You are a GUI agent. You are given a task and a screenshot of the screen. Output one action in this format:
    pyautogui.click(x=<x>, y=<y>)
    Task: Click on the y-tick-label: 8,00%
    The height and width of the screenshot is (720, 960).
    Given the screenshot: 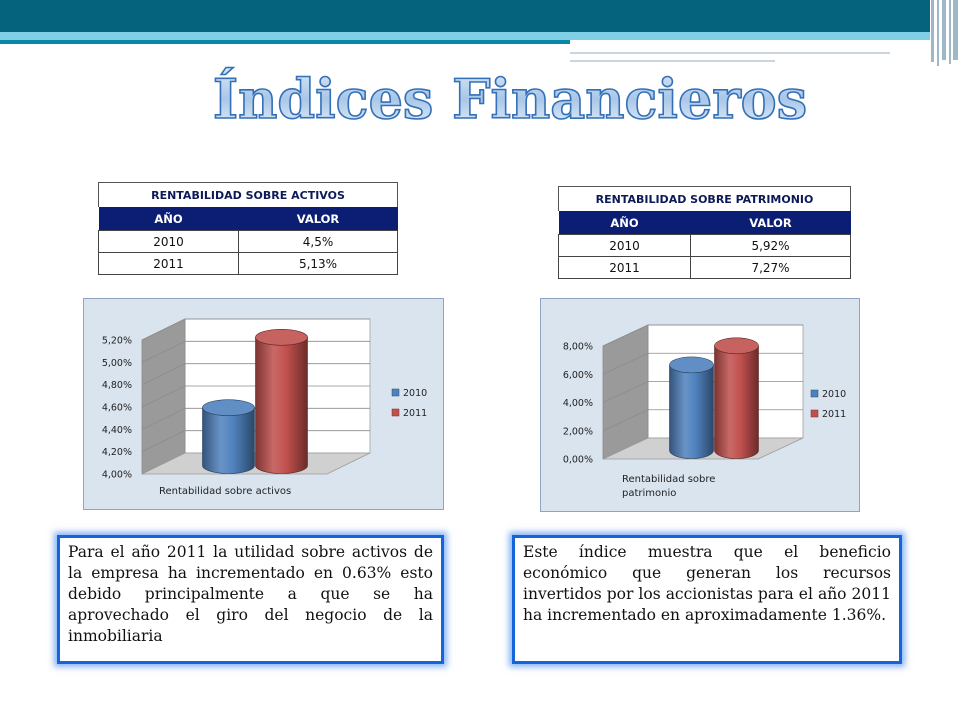 What is the action you would take?
    pyautogui.click(x=578, y=347)
    